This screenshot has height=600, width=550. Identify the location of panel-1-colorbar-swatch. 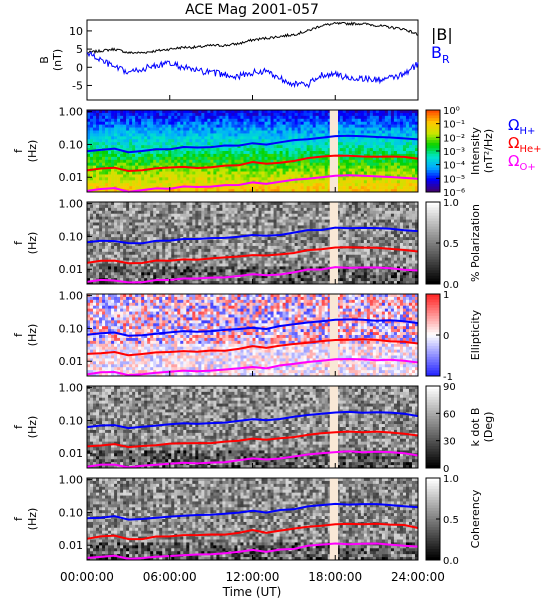
(433, 142).